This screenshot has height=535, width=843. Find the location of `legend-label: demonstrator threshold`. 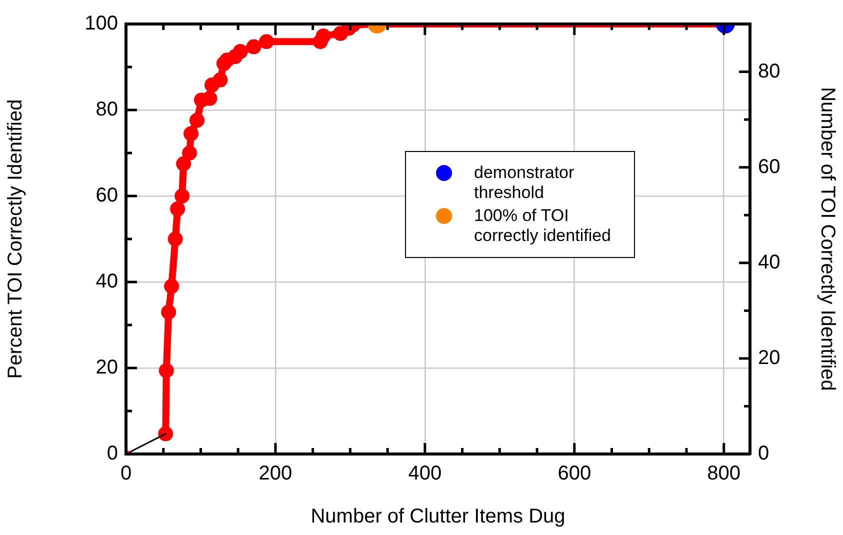

legend-label: demonstrator threshold is located at coordinates (525, 182).